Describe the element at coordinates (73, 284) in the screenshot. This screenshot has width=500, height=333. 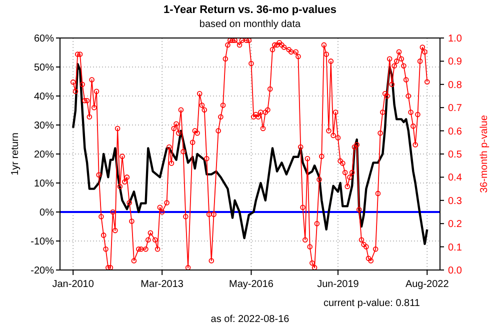
I see `x-tick-label: Jan-2010` at that location.